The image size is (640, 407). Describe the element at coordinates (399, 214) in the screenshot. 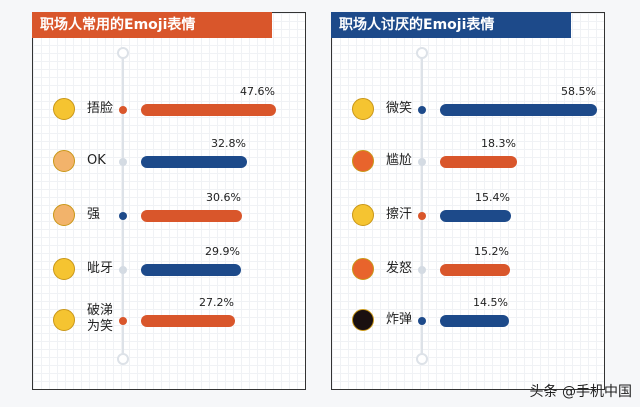

I see `category-label: 擦汗` at that location.